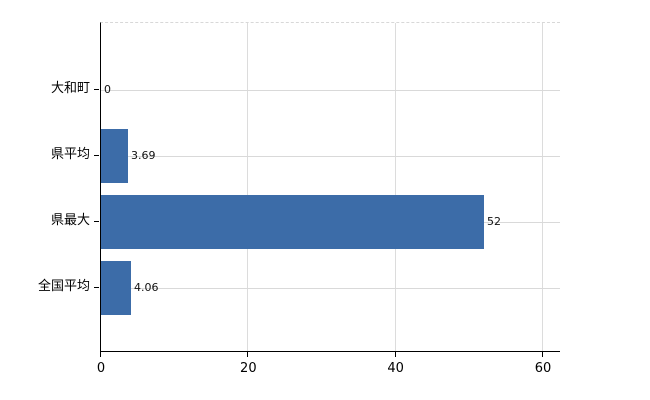 This screenshot has height=400, width=650. What do you see at coordinates (63, 286) in the screenshot?
I see `category-label: 全国平均` at bounding box center [63, 286].